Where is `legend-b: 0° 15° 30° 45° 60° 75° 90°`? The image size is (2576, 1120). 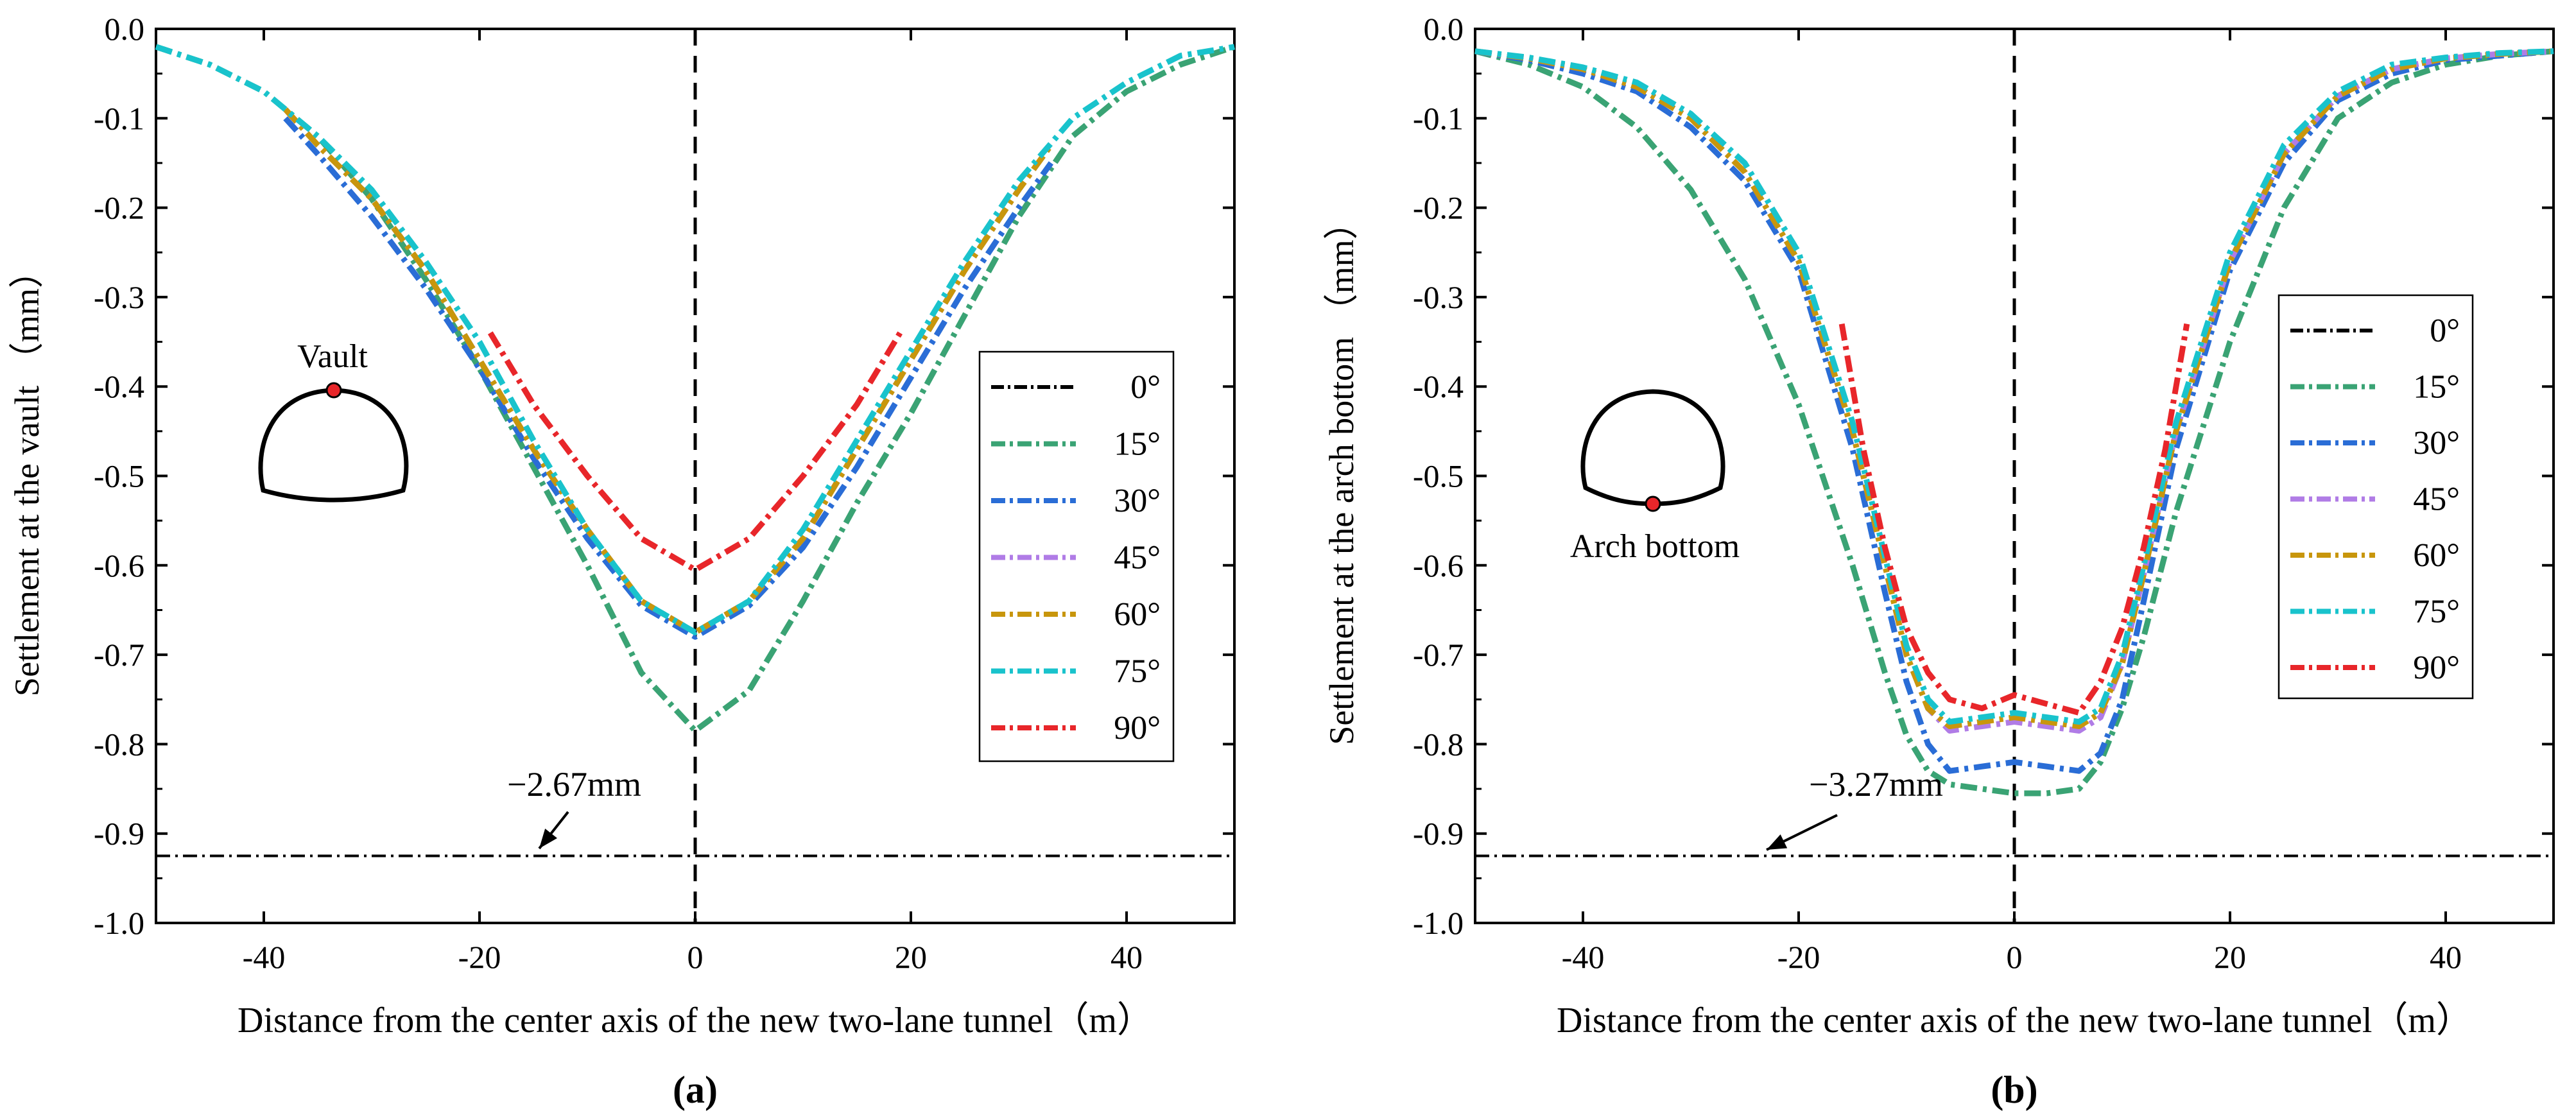
legend-b: 0° 15° 30° 45° 60° 75° 90° is located at coordinates (2376, 497).